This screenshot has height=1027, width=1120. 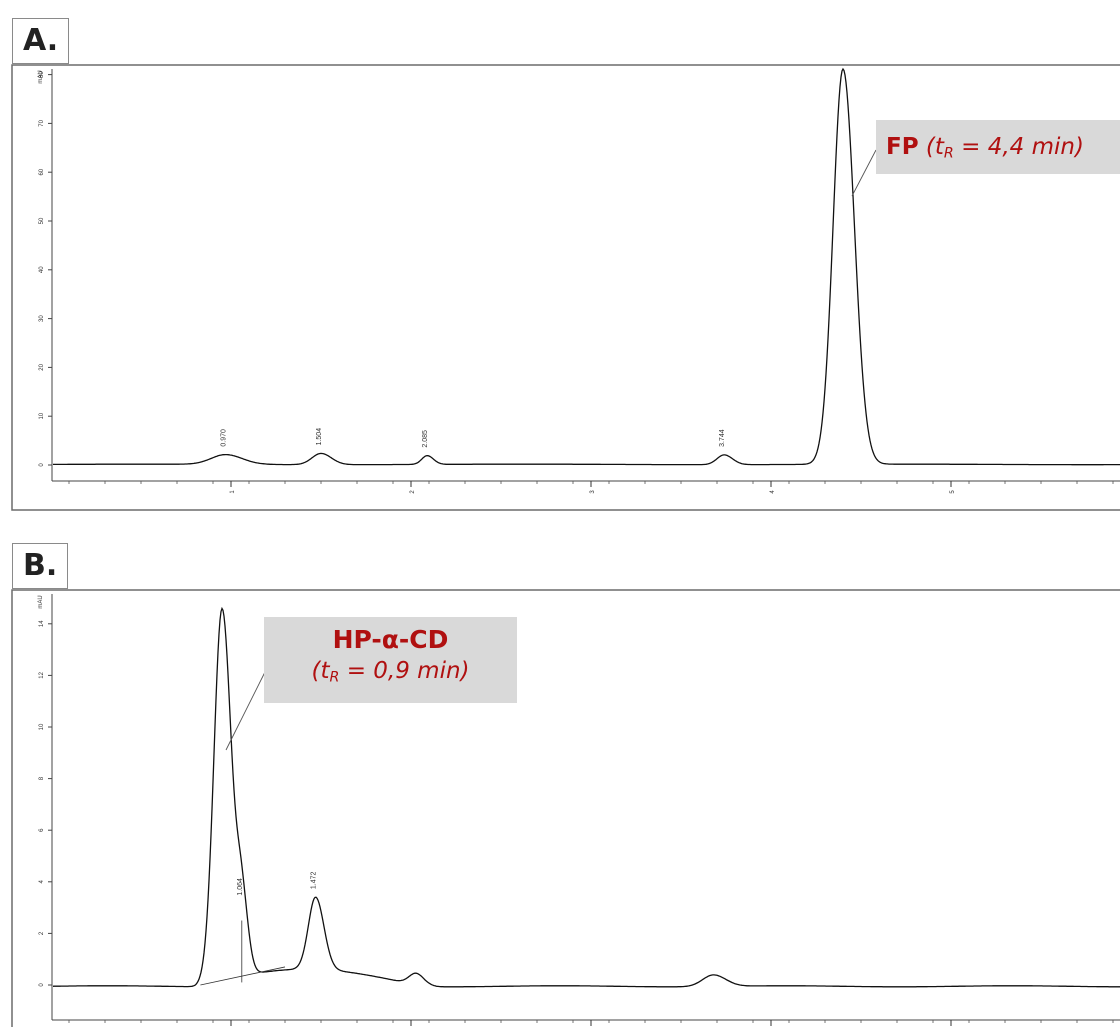 What do you see at coordinates (240, 887) in the screenshot?
I see `peak-rt-label: 1.064` at bounding box center [240, 887].